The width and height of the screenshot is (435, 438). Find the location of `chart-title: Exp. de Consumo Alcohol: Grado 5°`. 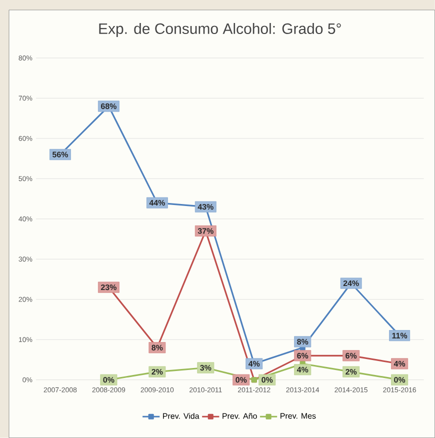

chart-title: Exp. de Consumo Alcohol: Grado 5° is located at coordinates (220, 29).